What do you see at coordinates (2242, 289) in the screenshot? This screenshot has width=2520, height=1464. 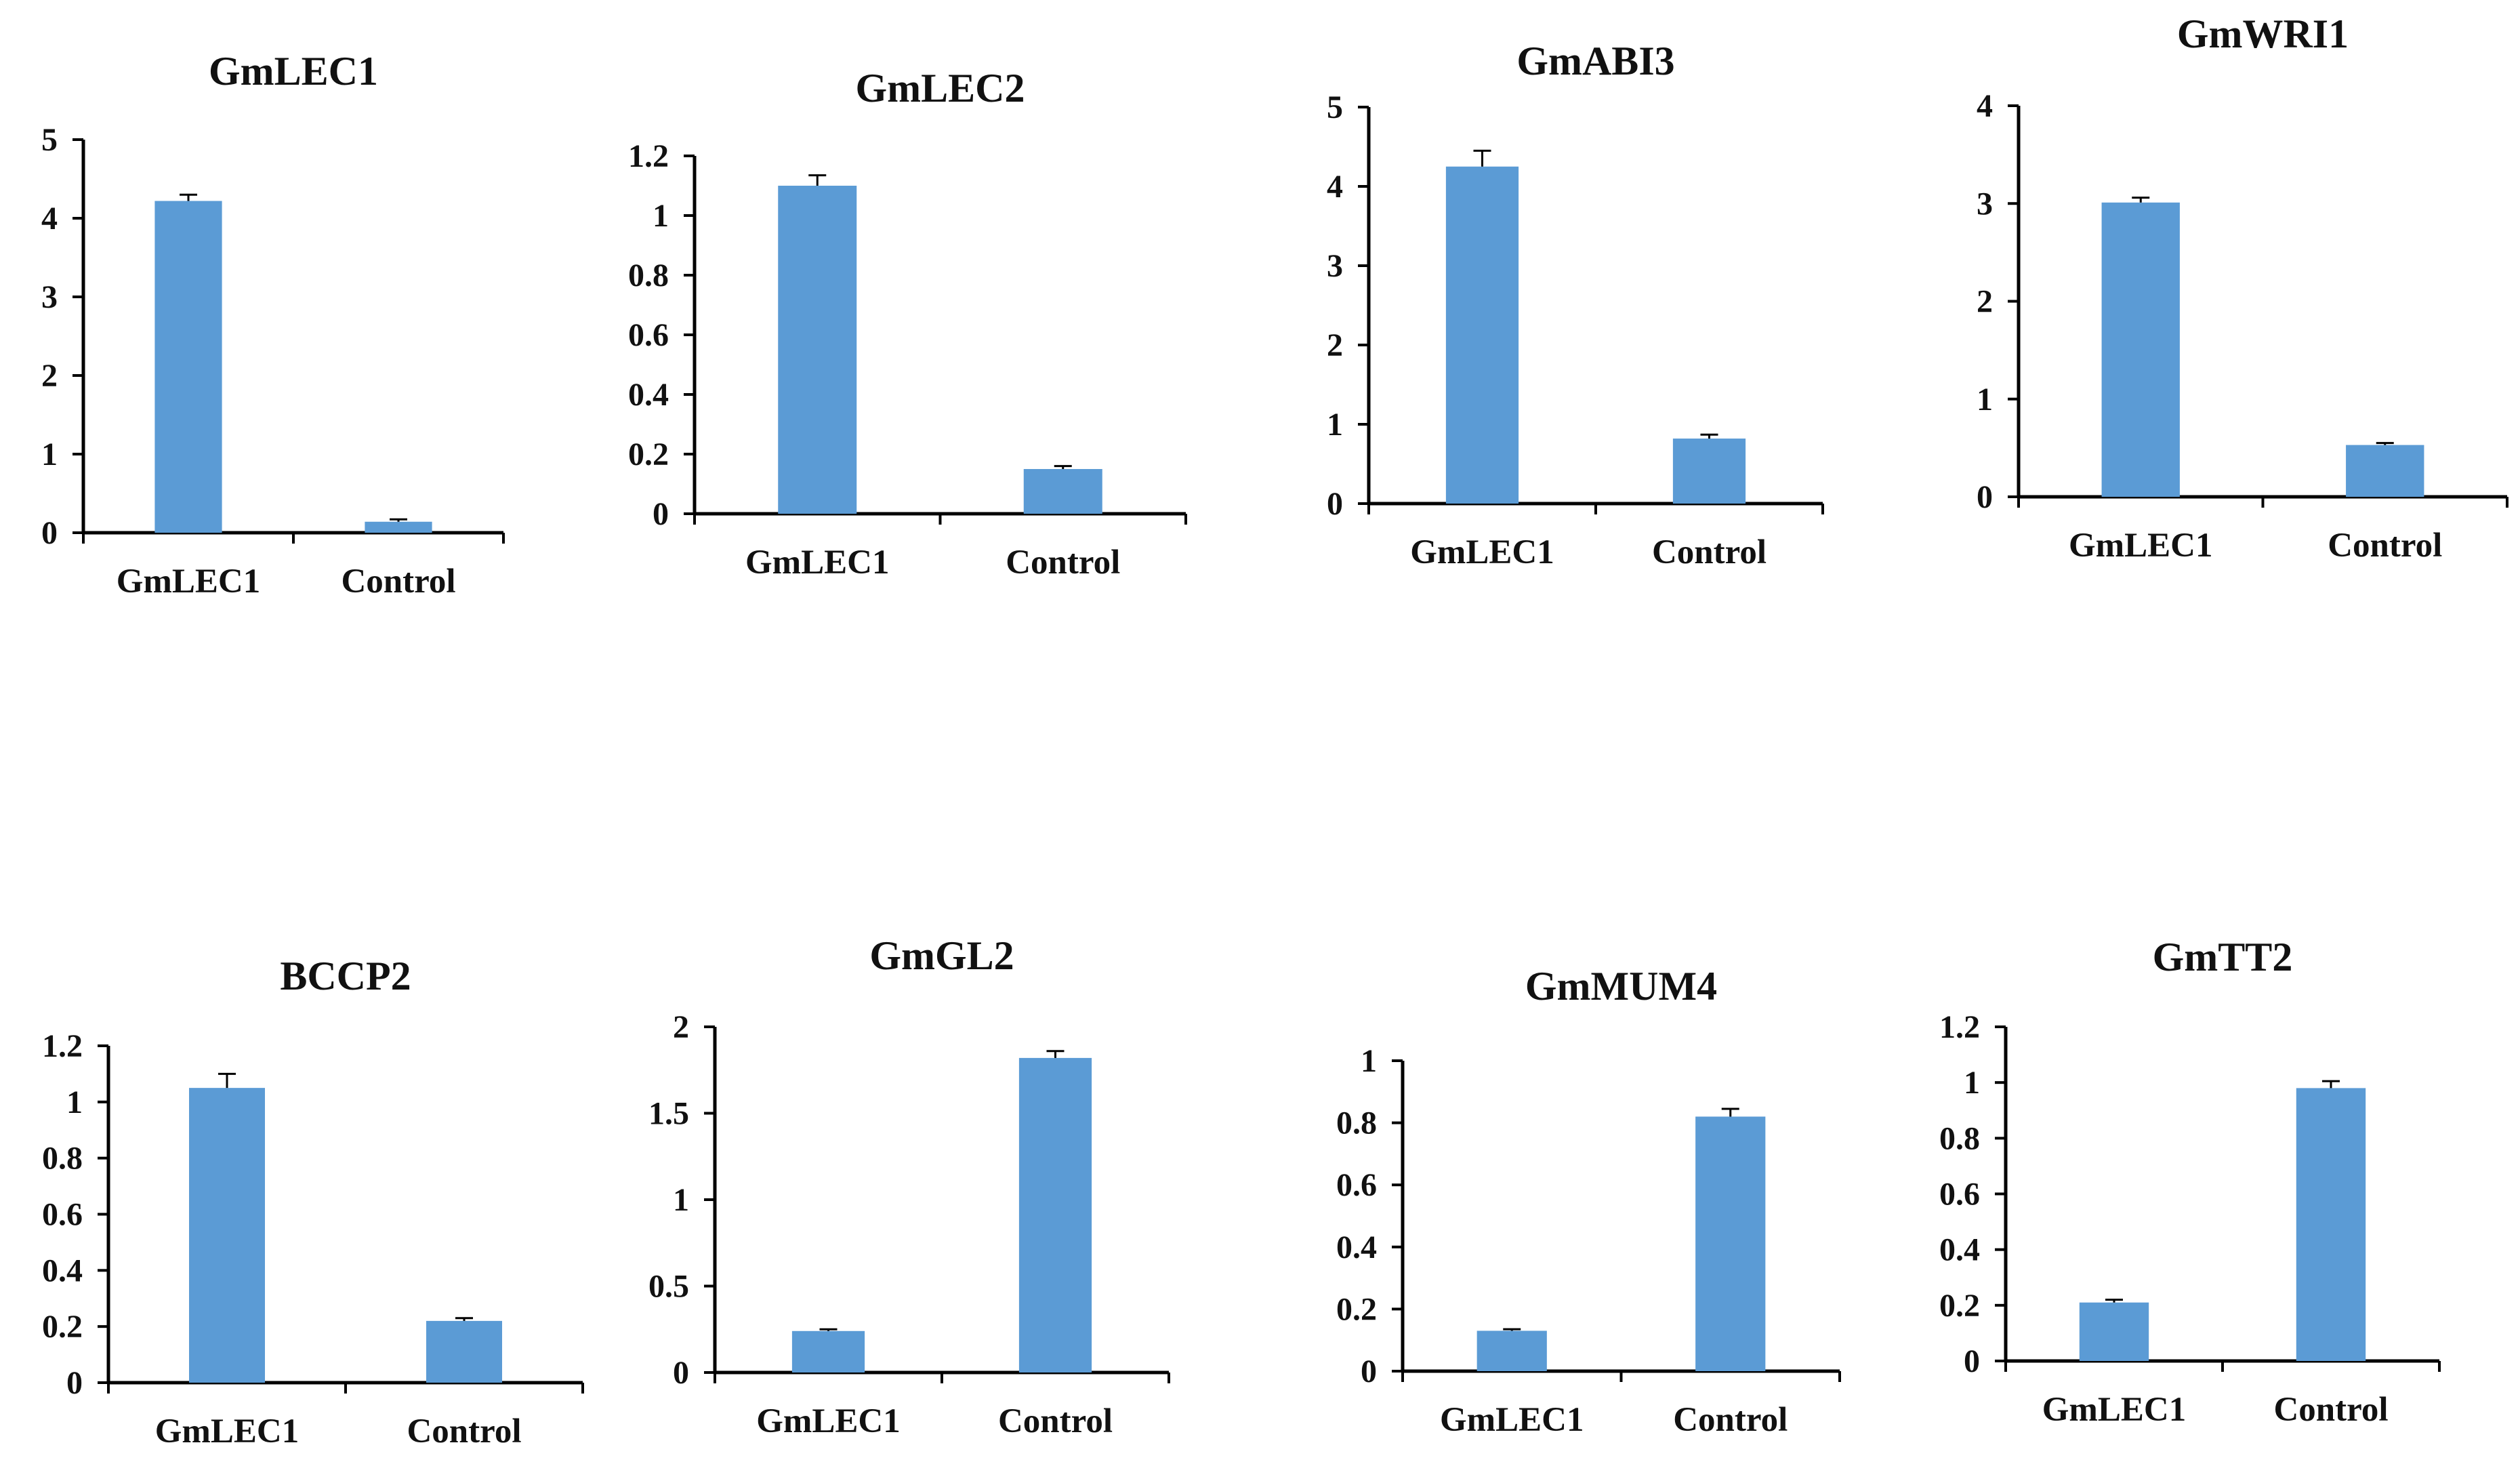 I see `chart-panel: GmWRI1 0 1 2 3 4 GmLEC1 Control` at bounding box center [2242, 289].